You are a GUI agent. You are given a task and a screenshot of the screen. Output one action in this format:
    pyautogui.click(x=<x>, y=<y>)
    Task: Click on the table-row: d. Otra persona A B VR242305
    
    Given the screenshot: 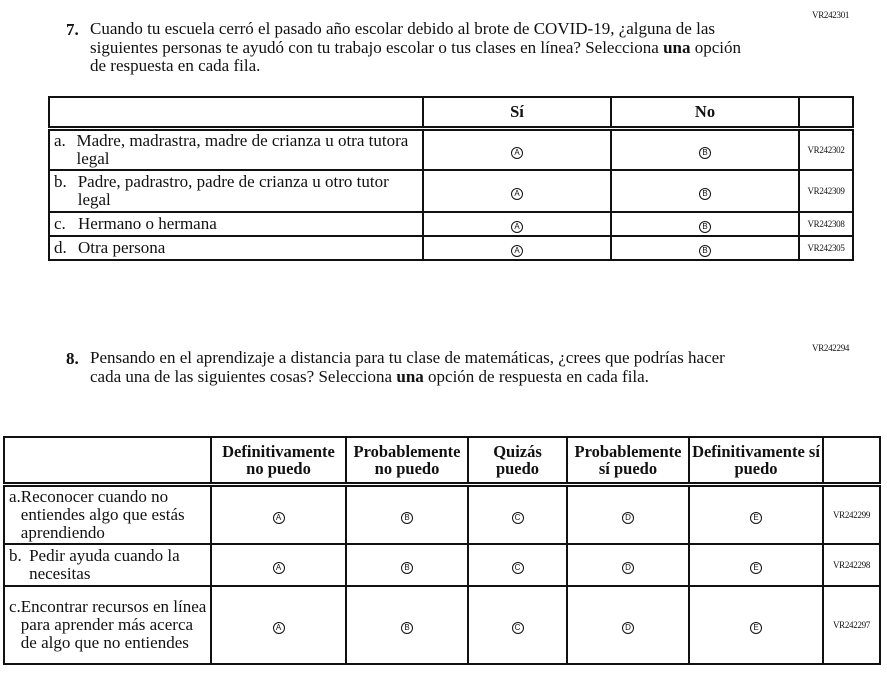 What is the action you would take?
    pyautogui.click(x=451, y=248)
    